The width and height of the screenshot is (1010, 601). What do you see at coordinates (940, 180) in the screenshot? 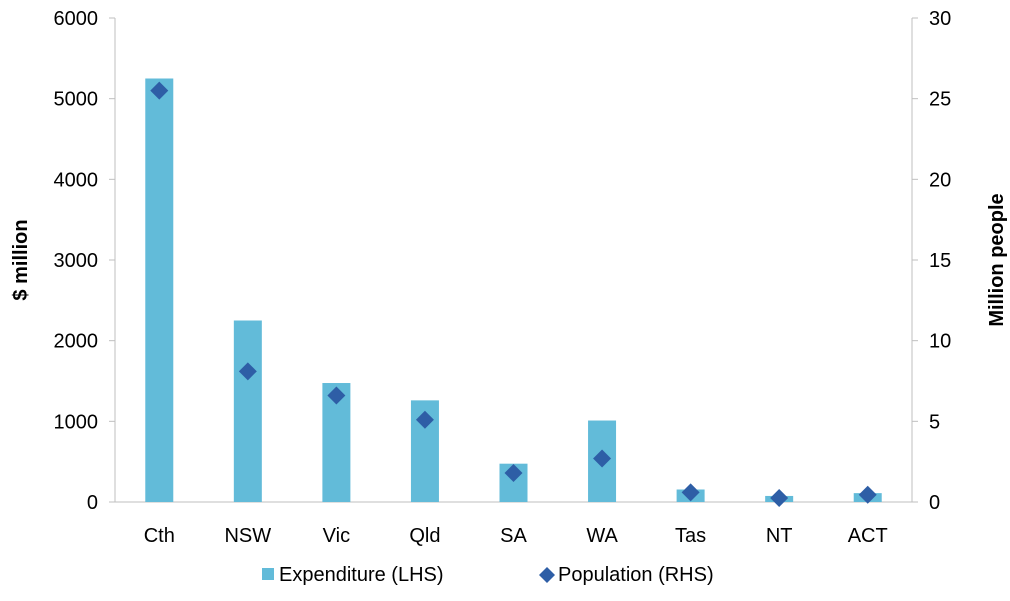
I see `right-tick-label: 20` at bounding box center [940, 180].